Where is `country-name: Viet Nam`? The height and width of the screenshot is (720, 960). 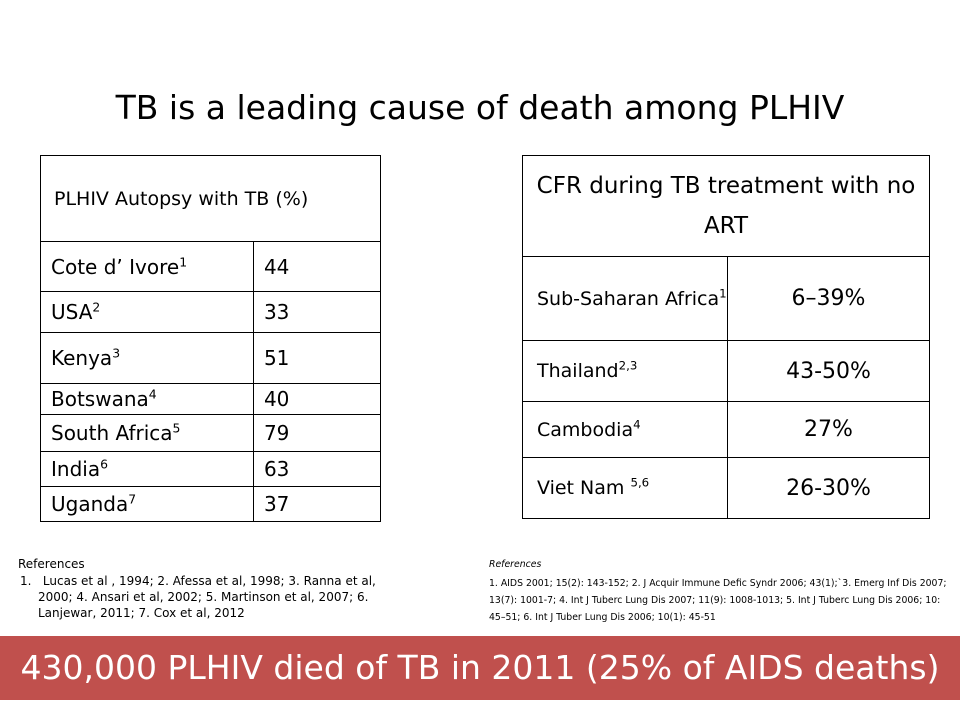 country-name: Viet Nam is located at coordinates (584, 488).